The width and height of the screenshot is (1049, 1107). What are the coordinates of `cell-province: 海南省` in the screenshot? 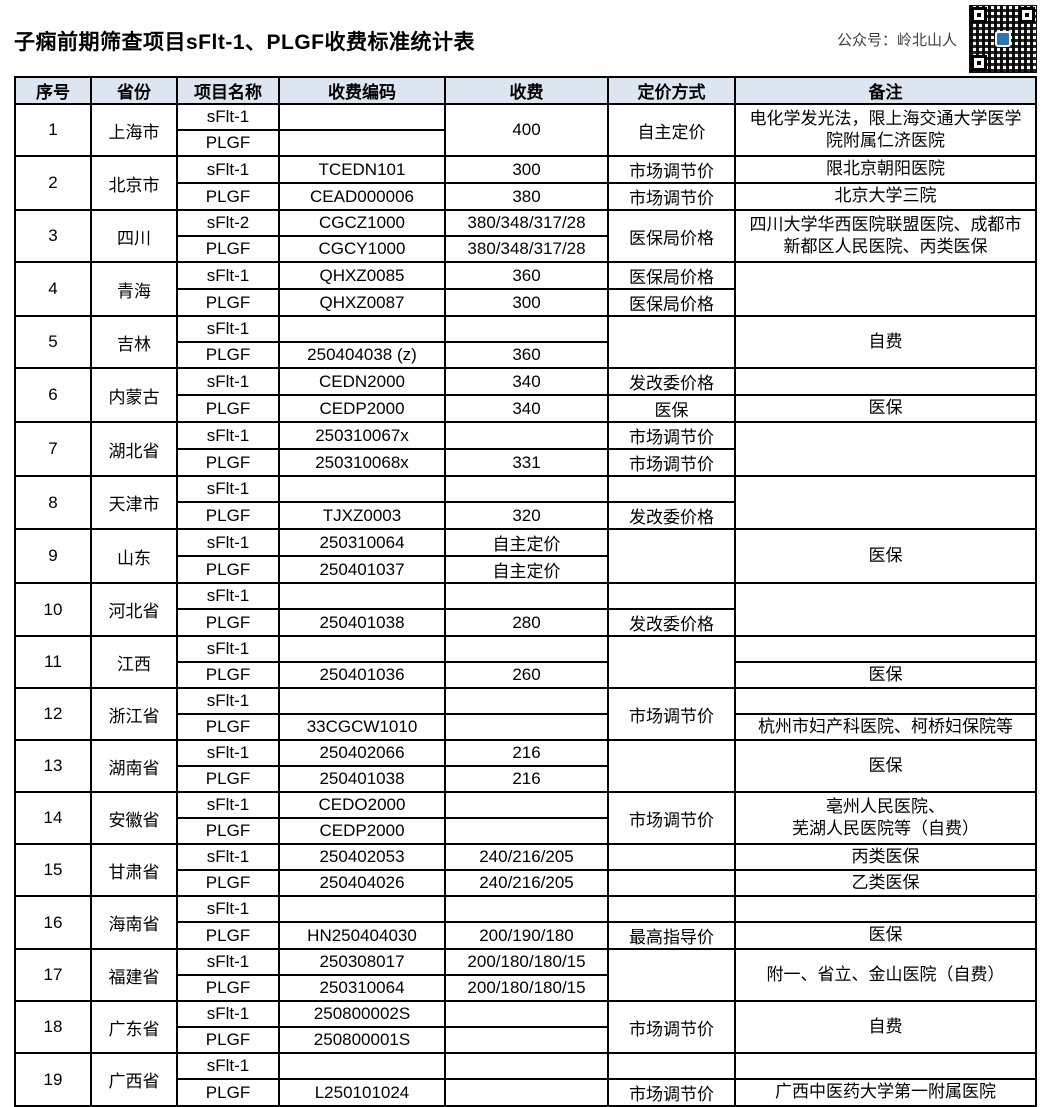 It's located at (134, 922).